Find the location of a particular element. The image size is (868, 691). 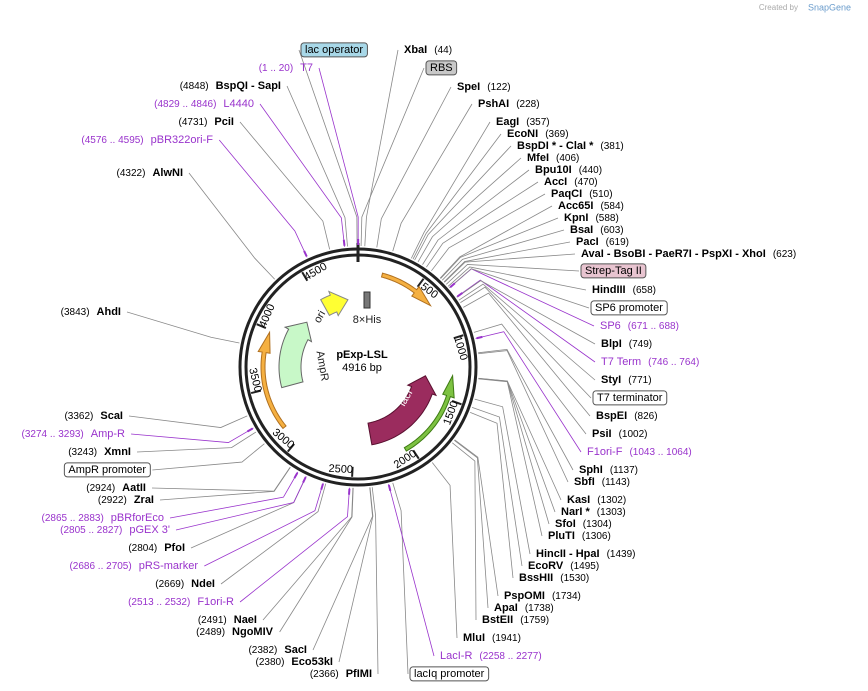

map-label: KasI (1302) is located at coordinates (596, 500).